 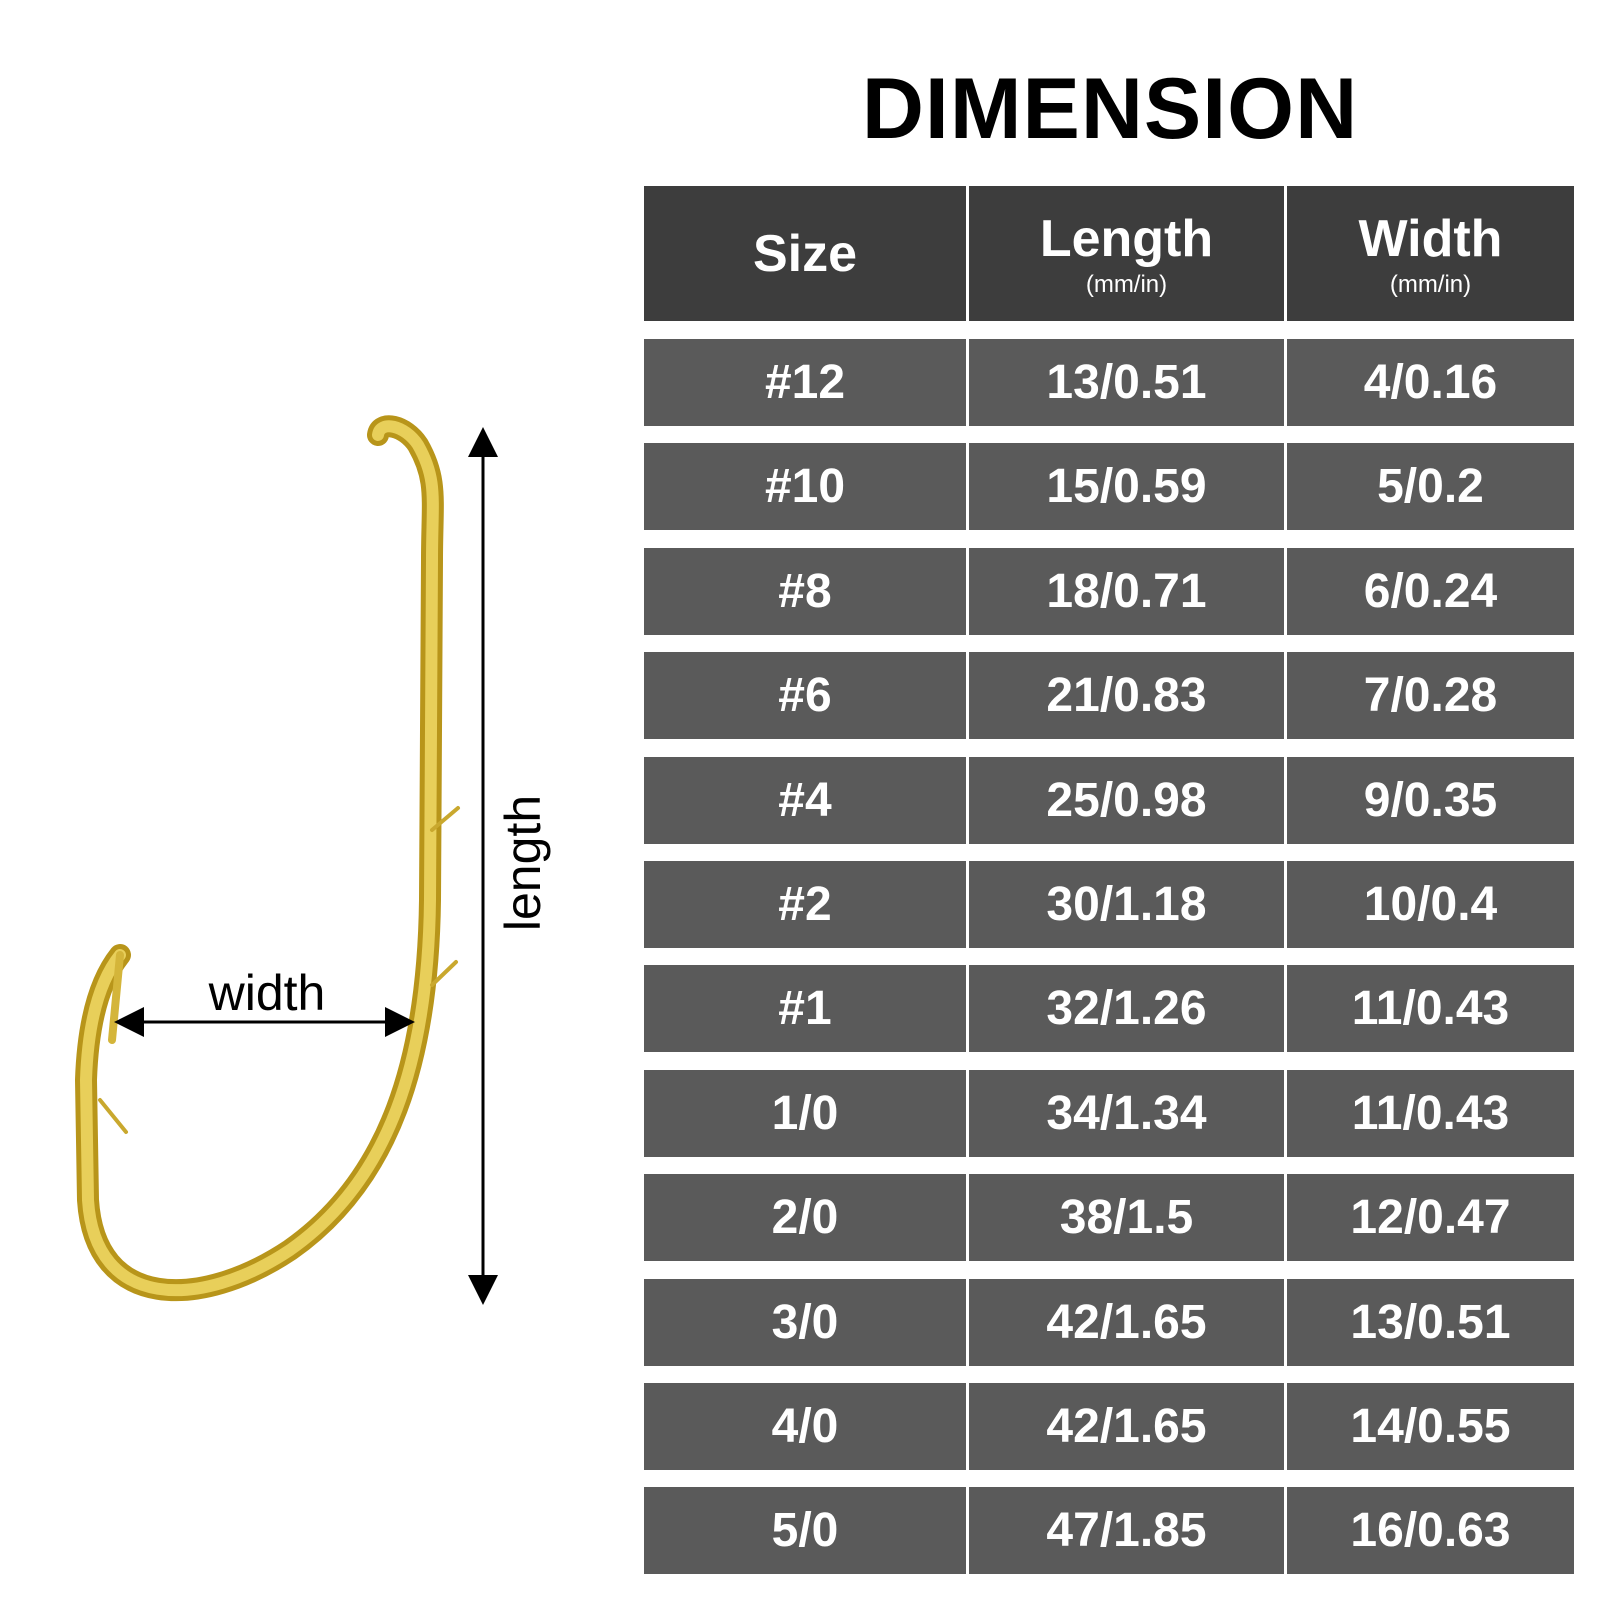 I want to click on table-cell: #6, so click(x=805, y=696).